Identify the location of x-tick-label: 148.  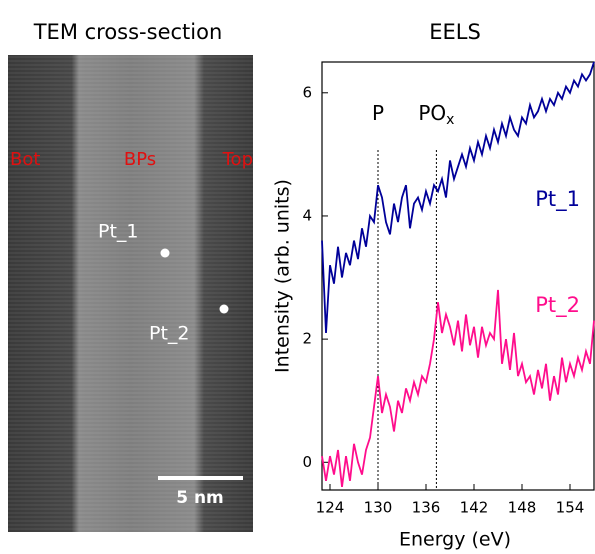
(522, 508).